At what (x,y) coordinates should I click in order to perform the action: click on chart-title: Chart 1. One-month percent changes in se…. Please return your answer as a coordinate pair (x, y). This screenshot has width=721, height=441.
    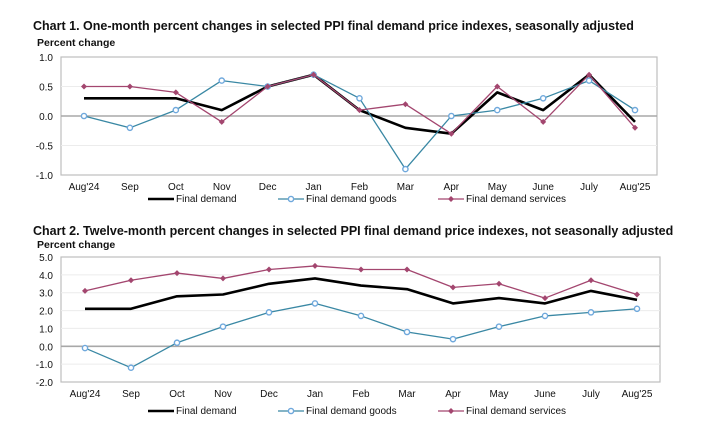
    Looking at the image, I should click on (333, 26).